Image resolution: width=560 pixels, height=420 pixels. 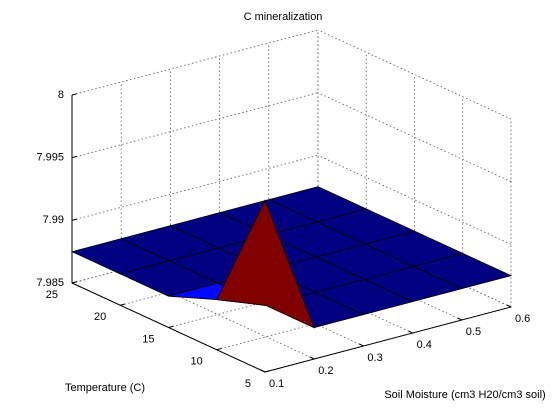 What do you see at coordinates (50, 158) in the screenshot?
I see `z-tick-label: 7.995` at bounding box center [50, 158].